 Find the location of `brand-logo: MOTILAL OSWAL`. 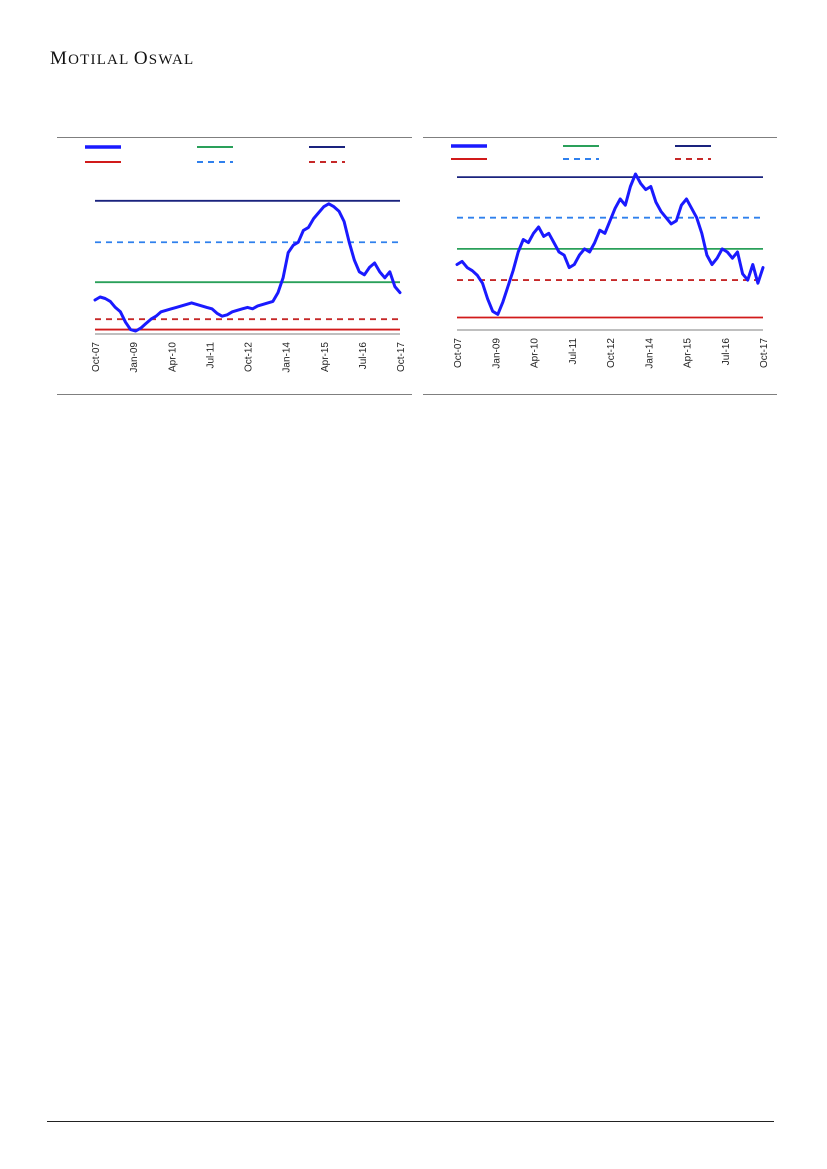

brand-logo: MOTILAL OSWAL is located at coordinates (122, 58).